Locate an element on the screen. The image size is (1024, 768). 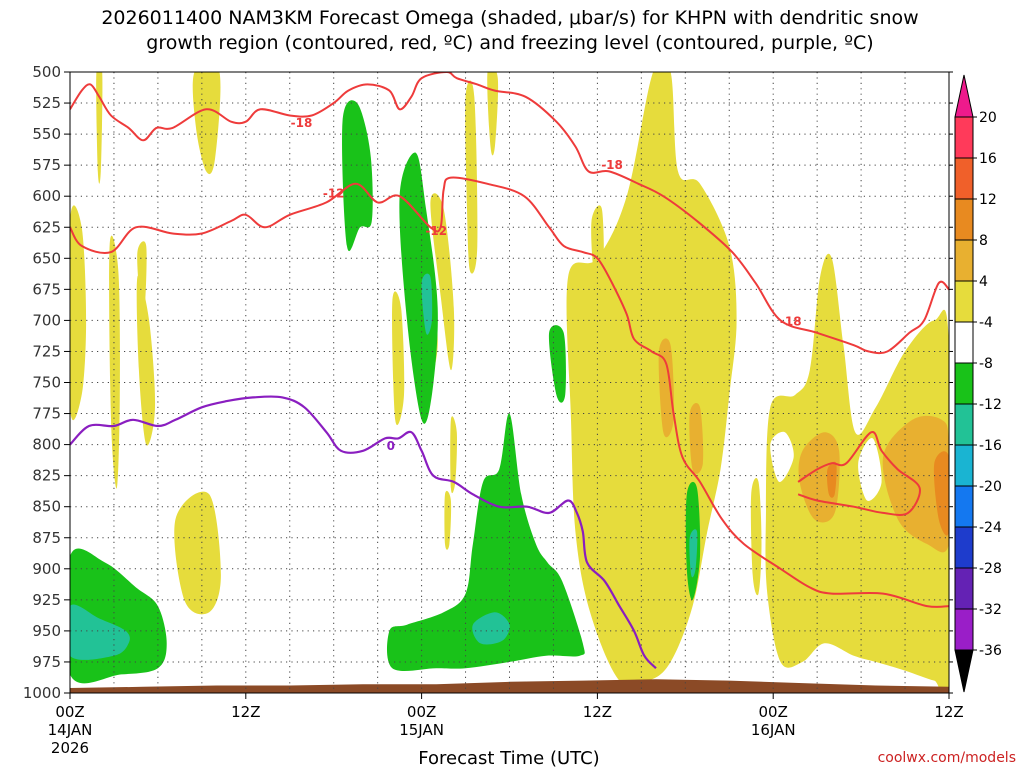
y-tick-label-875: 875 is located at coordinates (46, 538).